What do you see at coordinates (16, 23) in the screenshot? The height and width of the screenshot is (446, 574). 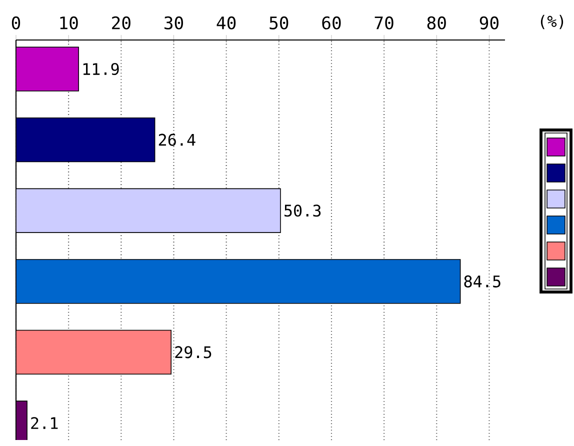 I see `x-tick-label: 0` at bounding box center [16, 23].